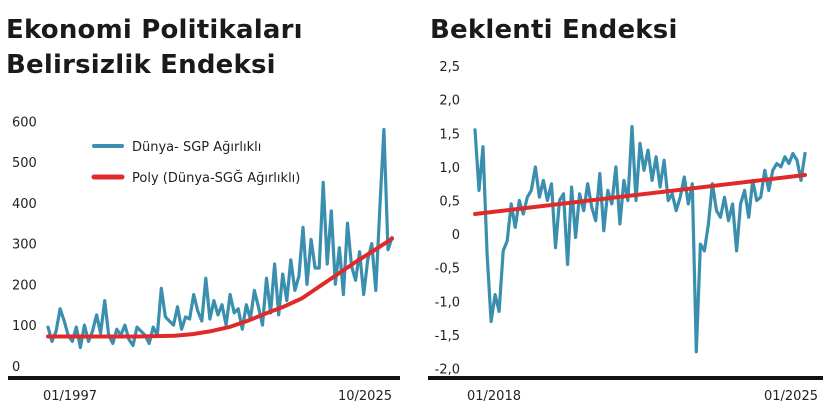  What do you see at coordinates (24, 285) in the screenshot?
I see `y-tick-label: 200` at bounding box center [24, 285].